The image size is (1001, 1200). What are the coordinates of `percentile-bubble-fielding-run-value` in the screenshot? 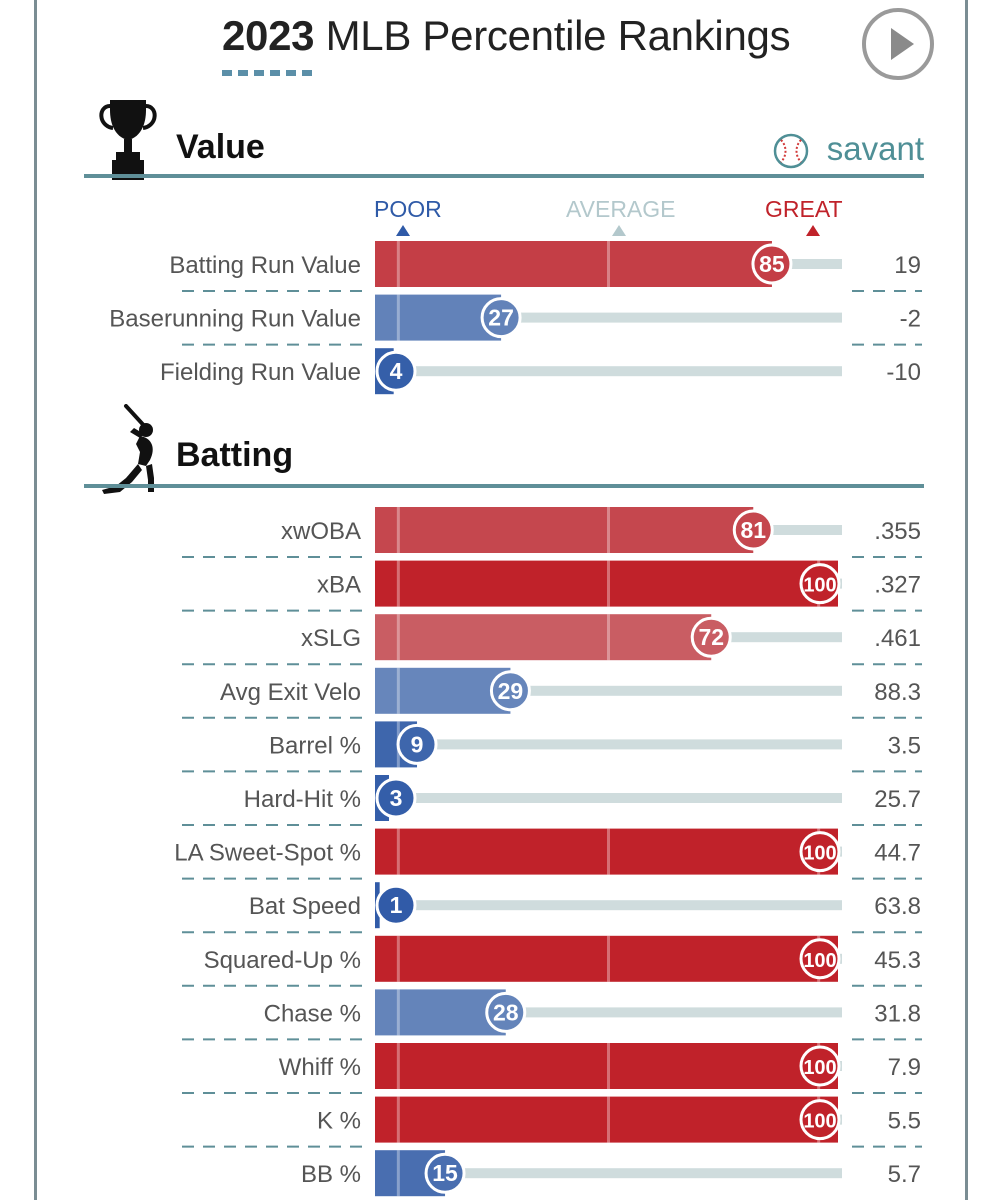 It's located at (396, 371).